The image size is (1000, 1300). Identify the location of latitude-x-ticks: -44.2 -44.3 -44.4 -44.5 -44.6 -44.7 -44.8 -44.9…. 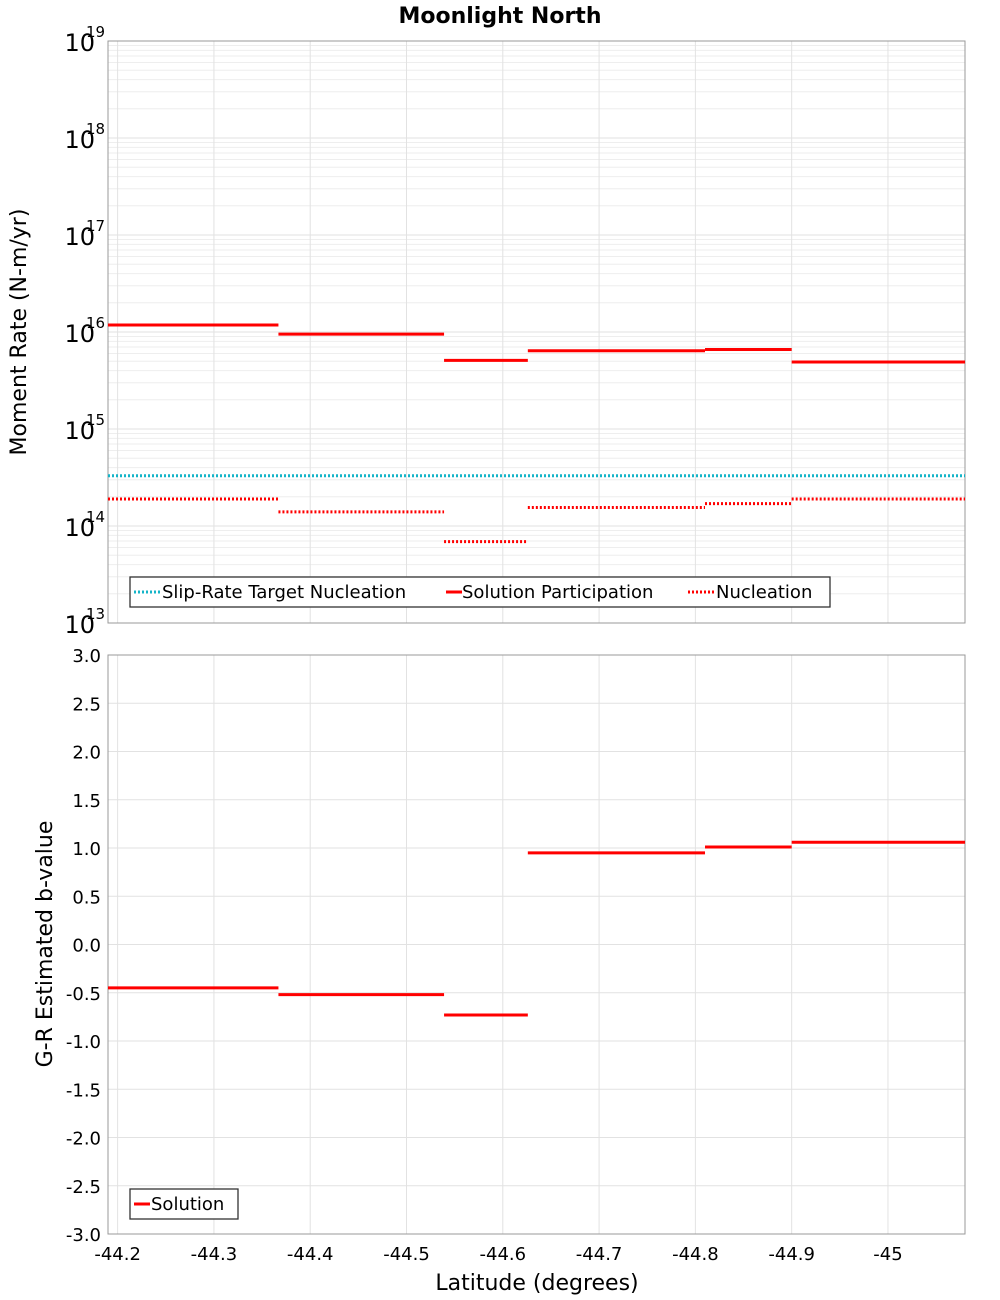
(498, 1254).